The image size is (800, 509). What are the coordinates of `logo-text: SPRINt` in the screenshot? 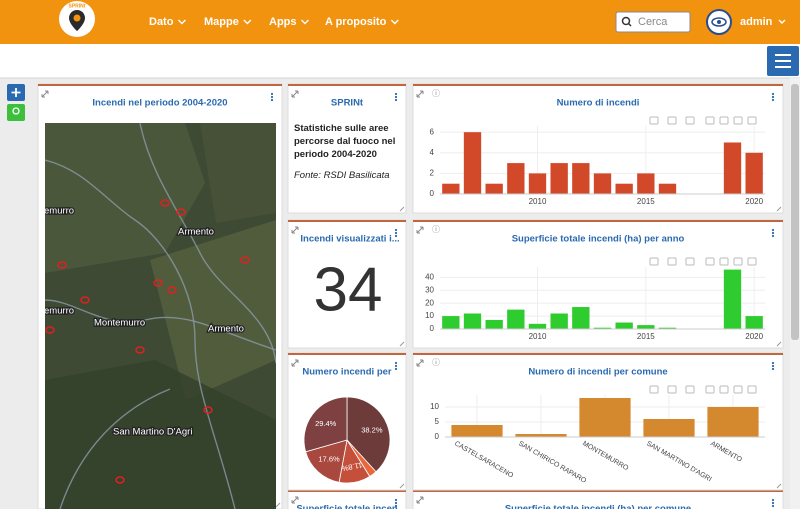 It's located at (77, 6).